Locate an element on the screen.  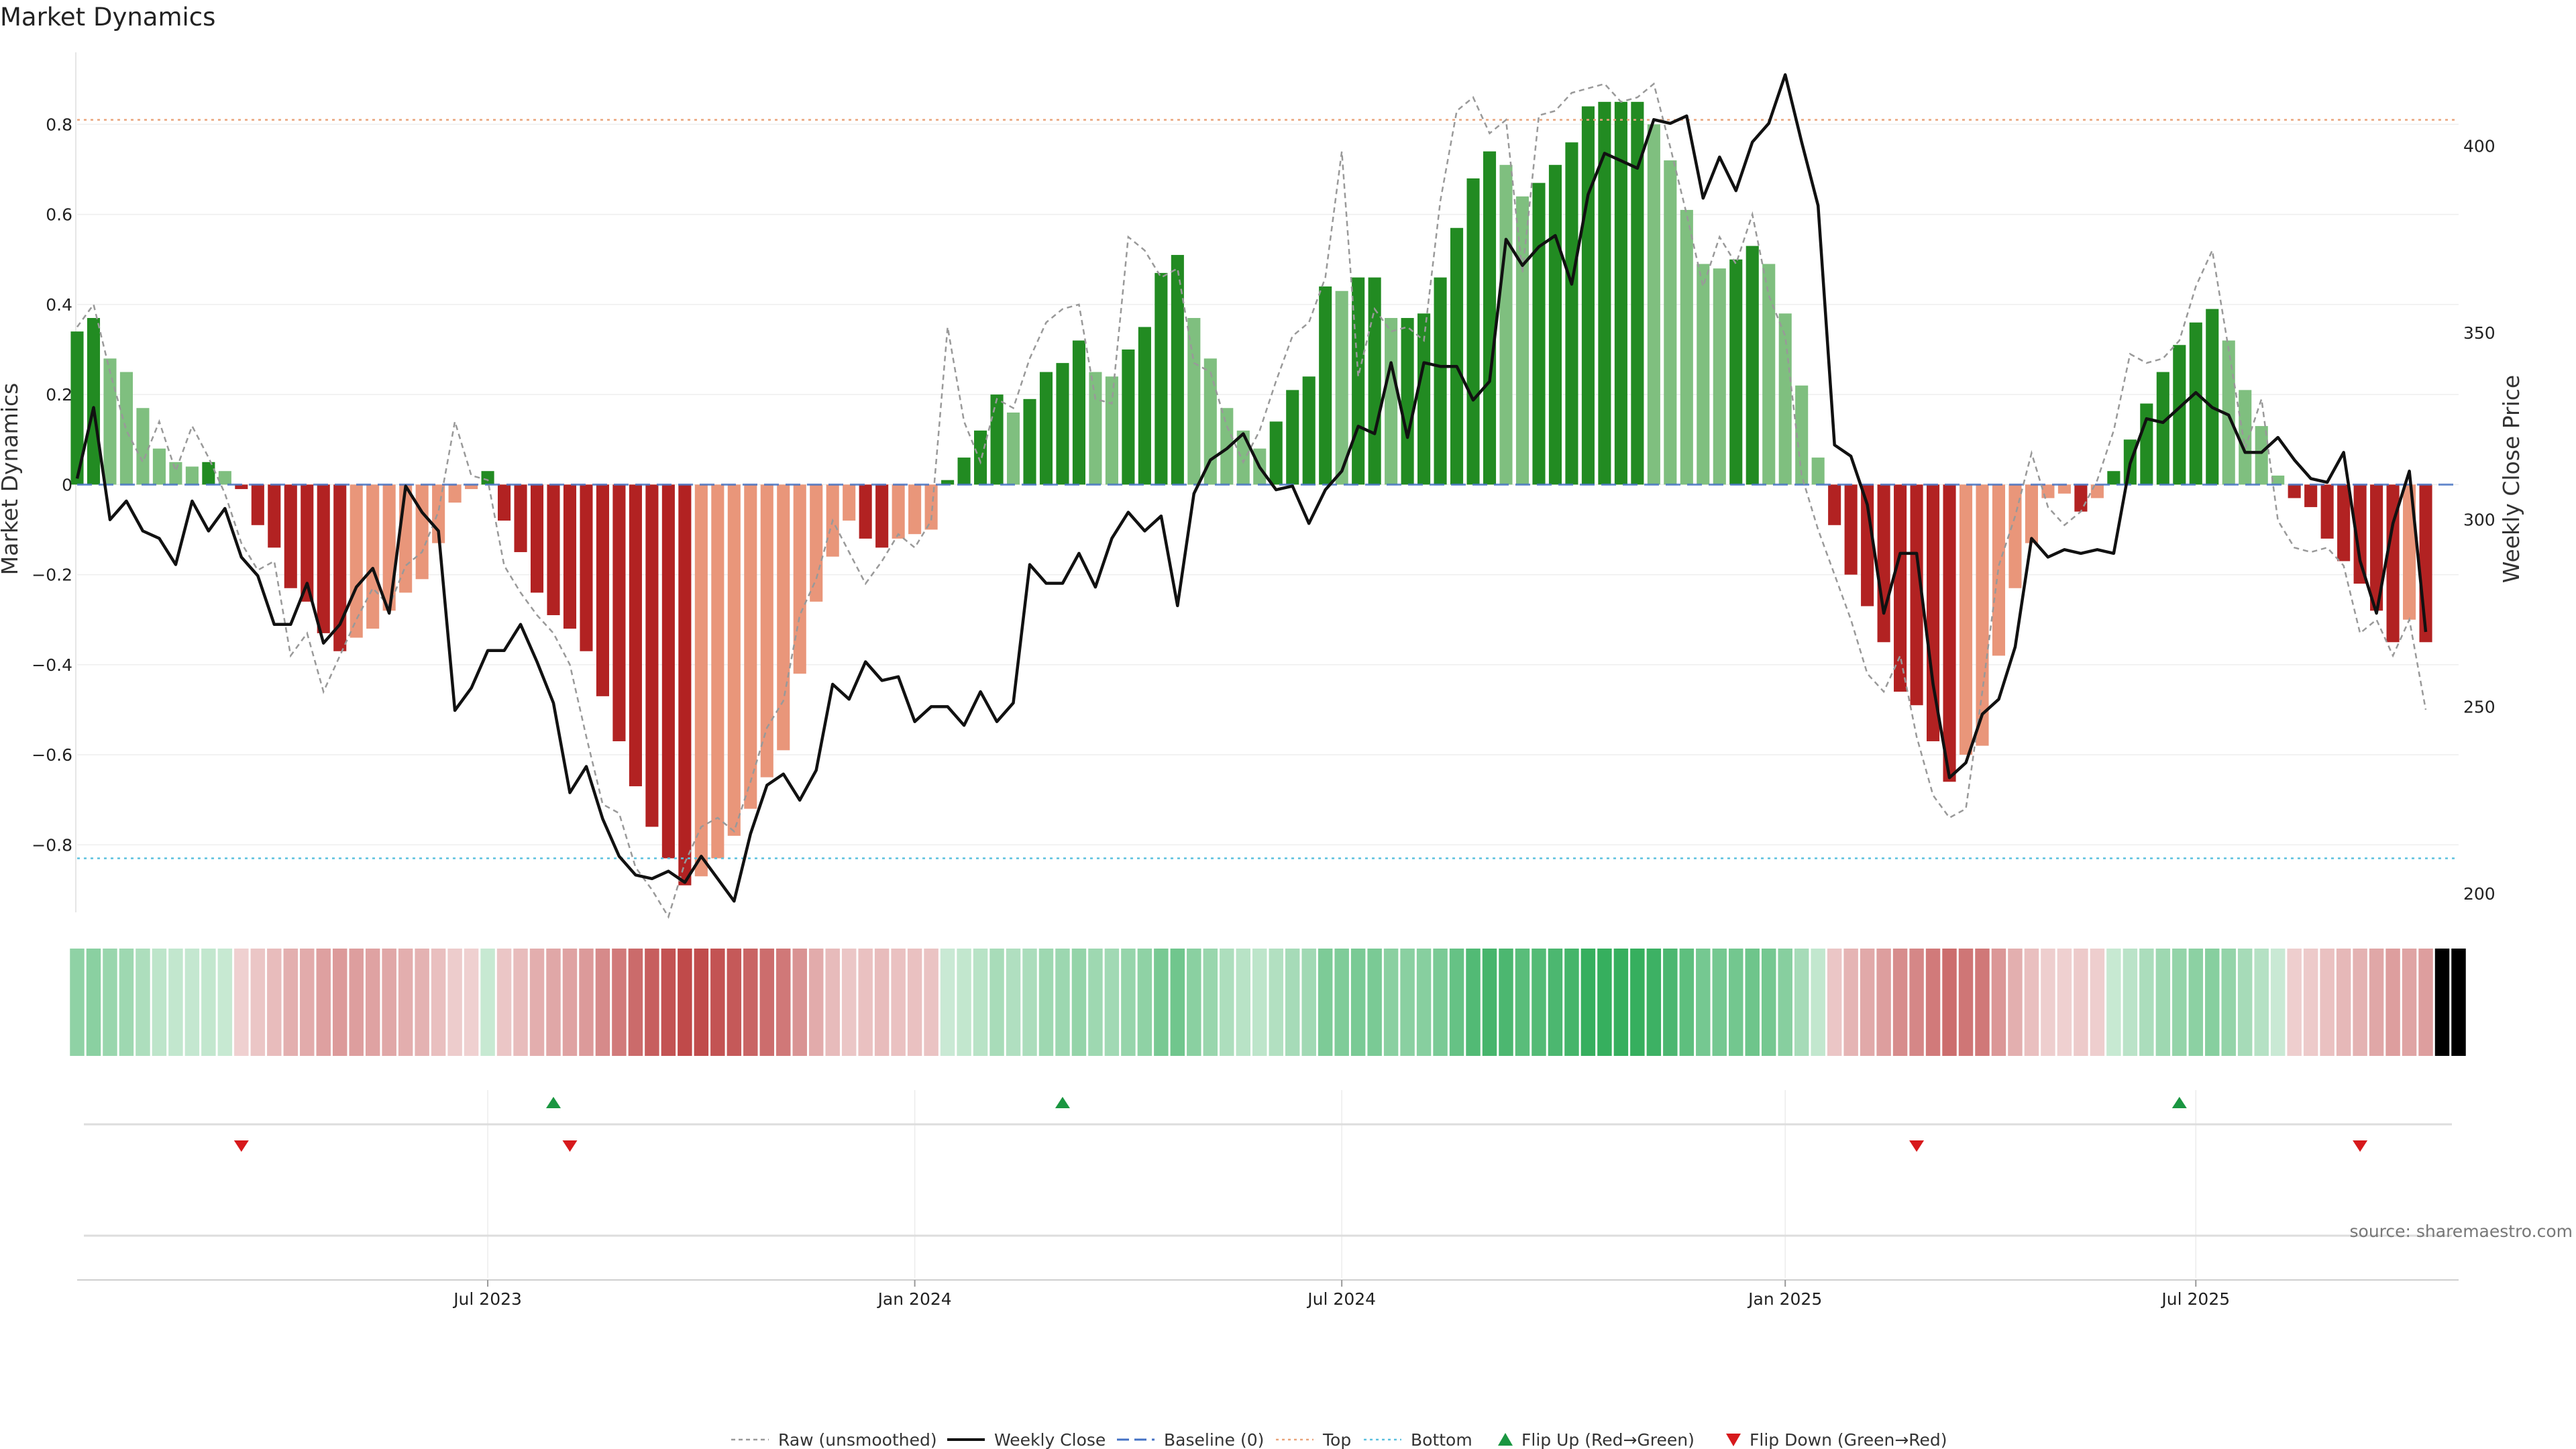
y2-axis-label: Weekly Close Price is located at coordinates (2511, 479).